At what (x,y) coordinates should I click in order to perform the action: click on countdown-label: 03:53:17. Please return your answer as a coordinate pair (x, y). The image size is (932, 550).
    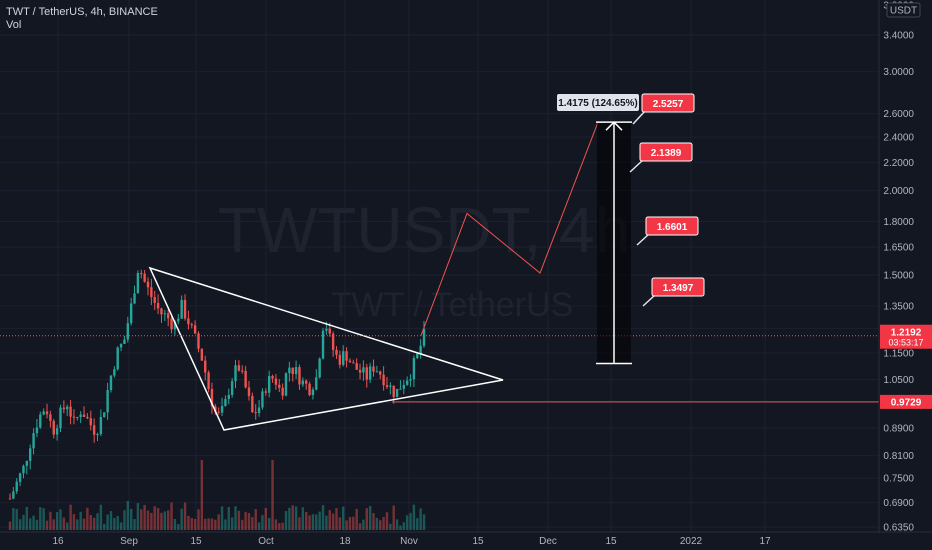
    Looking at the image, I should click on (905, 343).